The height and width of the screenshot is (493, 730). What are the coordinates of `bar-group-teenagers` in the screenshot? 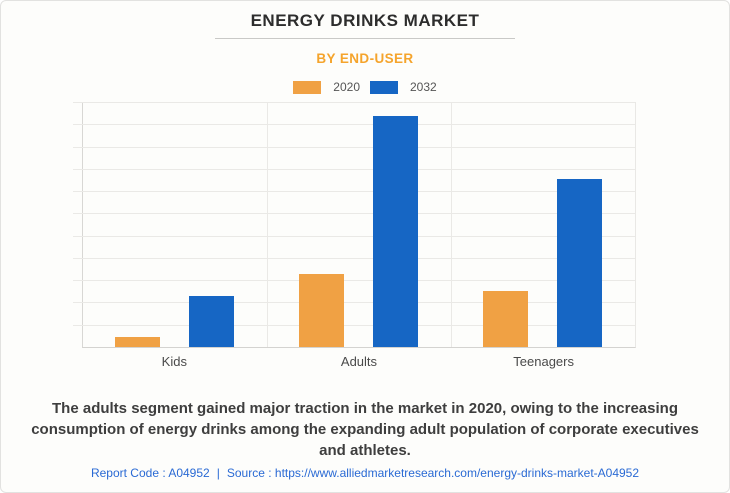 It's located at (543, 224).